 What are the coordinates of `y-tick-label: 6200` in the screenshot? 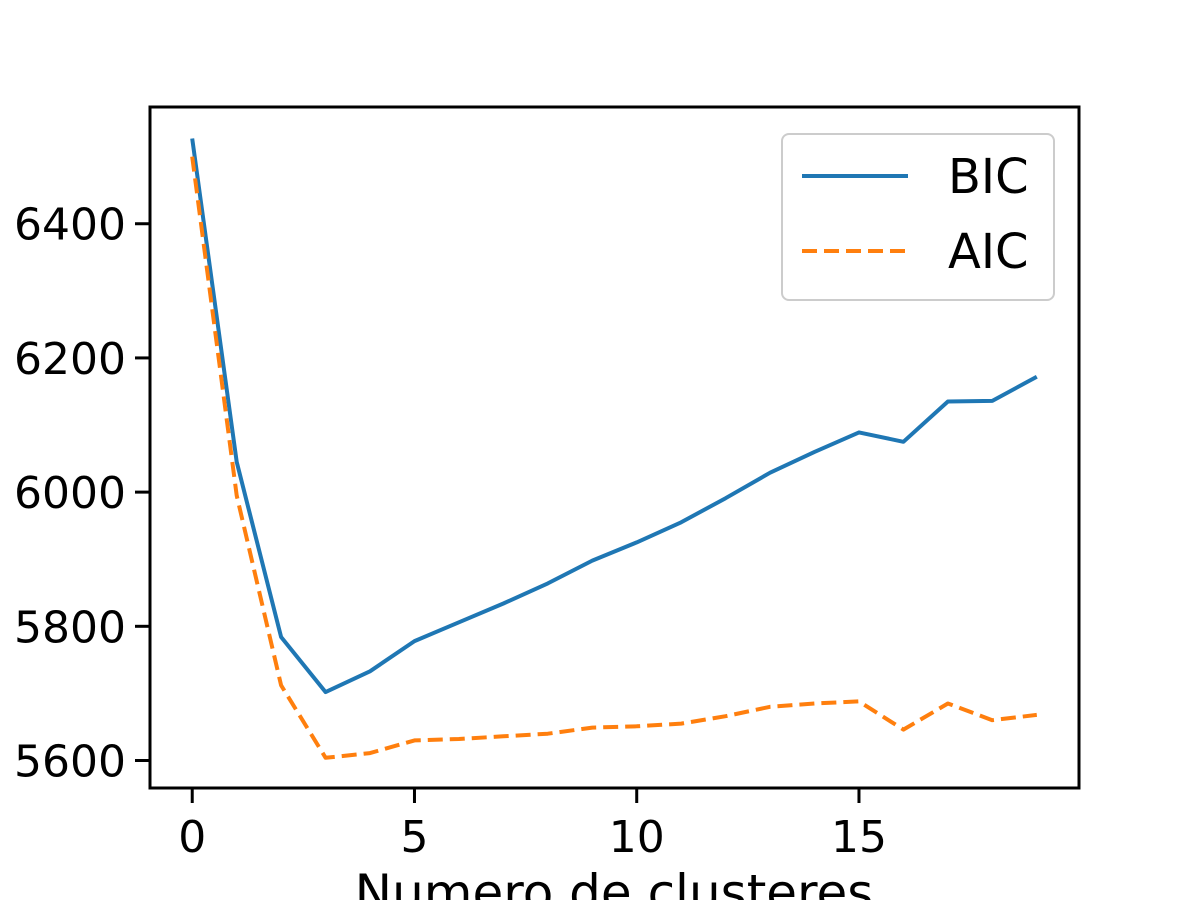 It's located at (70, 359).